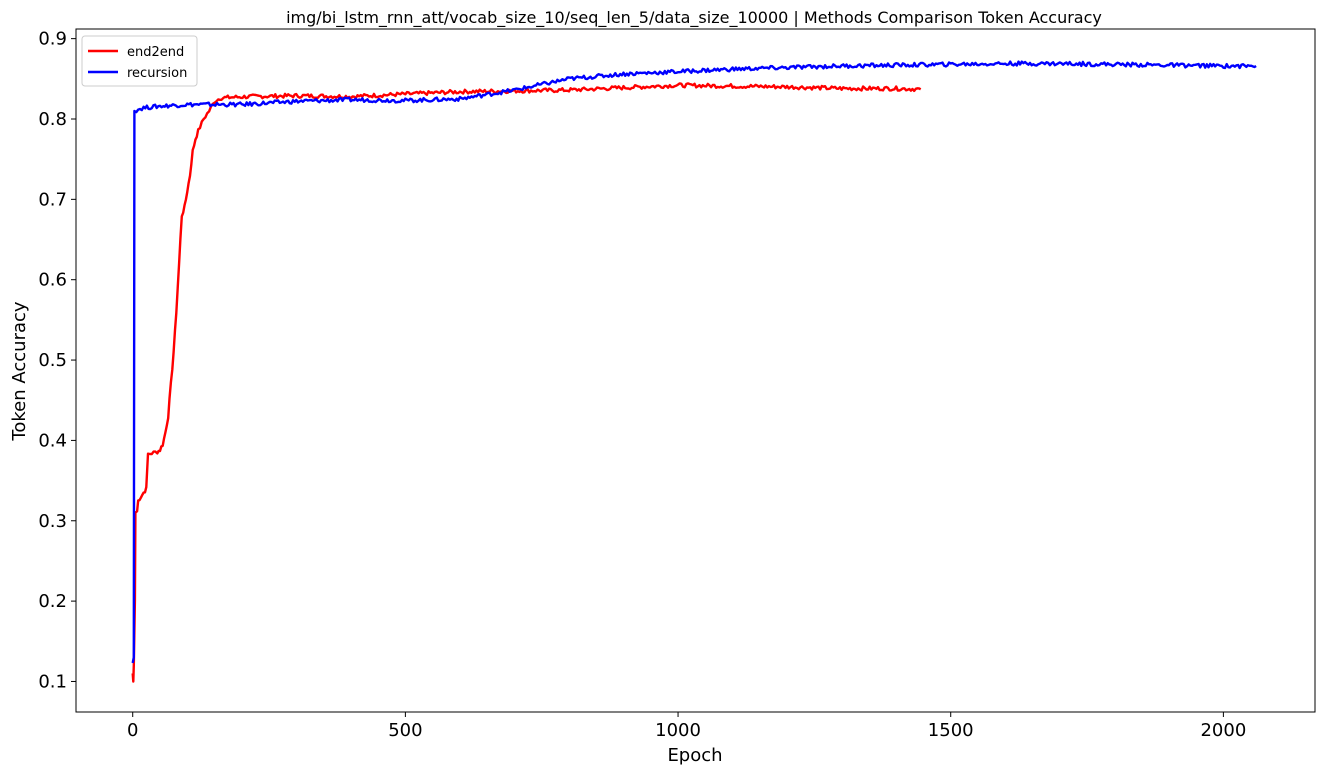 The width and height of the screenshot is (1325, 779). What do you see at coordinates (1223, 730) in the screenshot?
I see `x-tick-label: 2000` at bounding box center [1223, 730].